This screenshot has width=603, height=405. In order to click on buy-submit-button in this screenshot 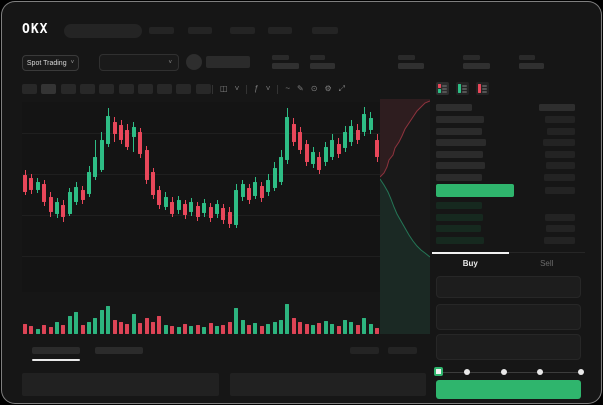, I will do `click(508, 389)`.